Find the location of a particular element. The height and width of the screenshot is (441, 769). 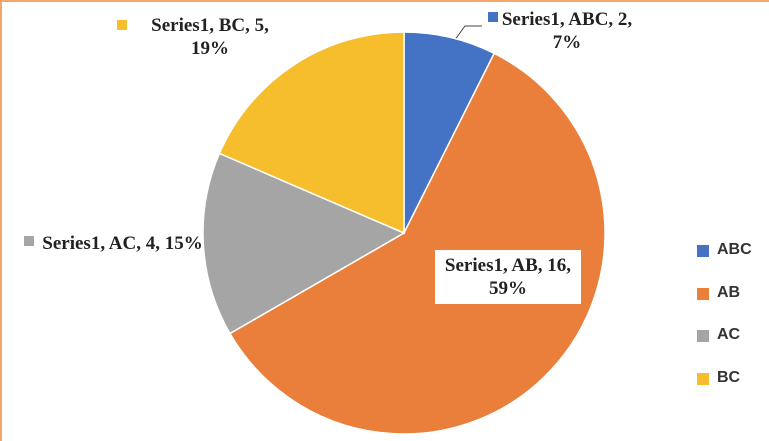

legend-label: ABC is located at coordinates (734, 249).